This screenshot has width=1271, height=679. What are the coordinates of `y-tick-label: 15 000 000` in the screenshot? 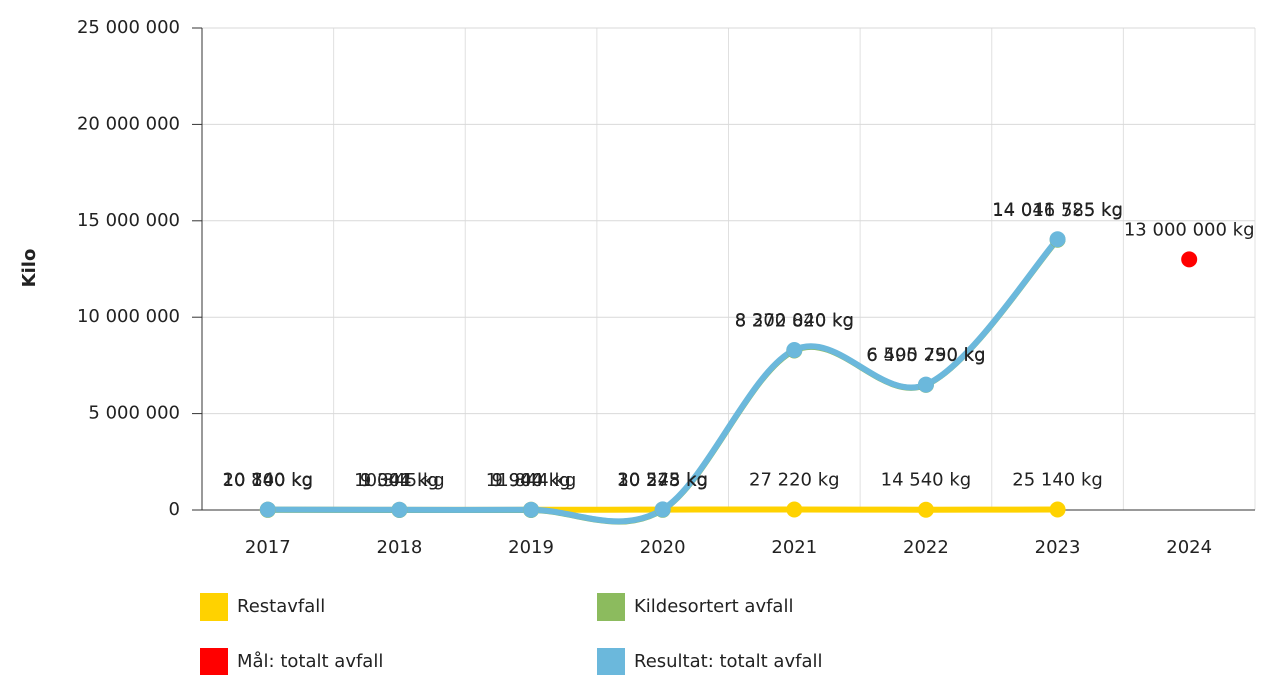 It's located at (128, 220).